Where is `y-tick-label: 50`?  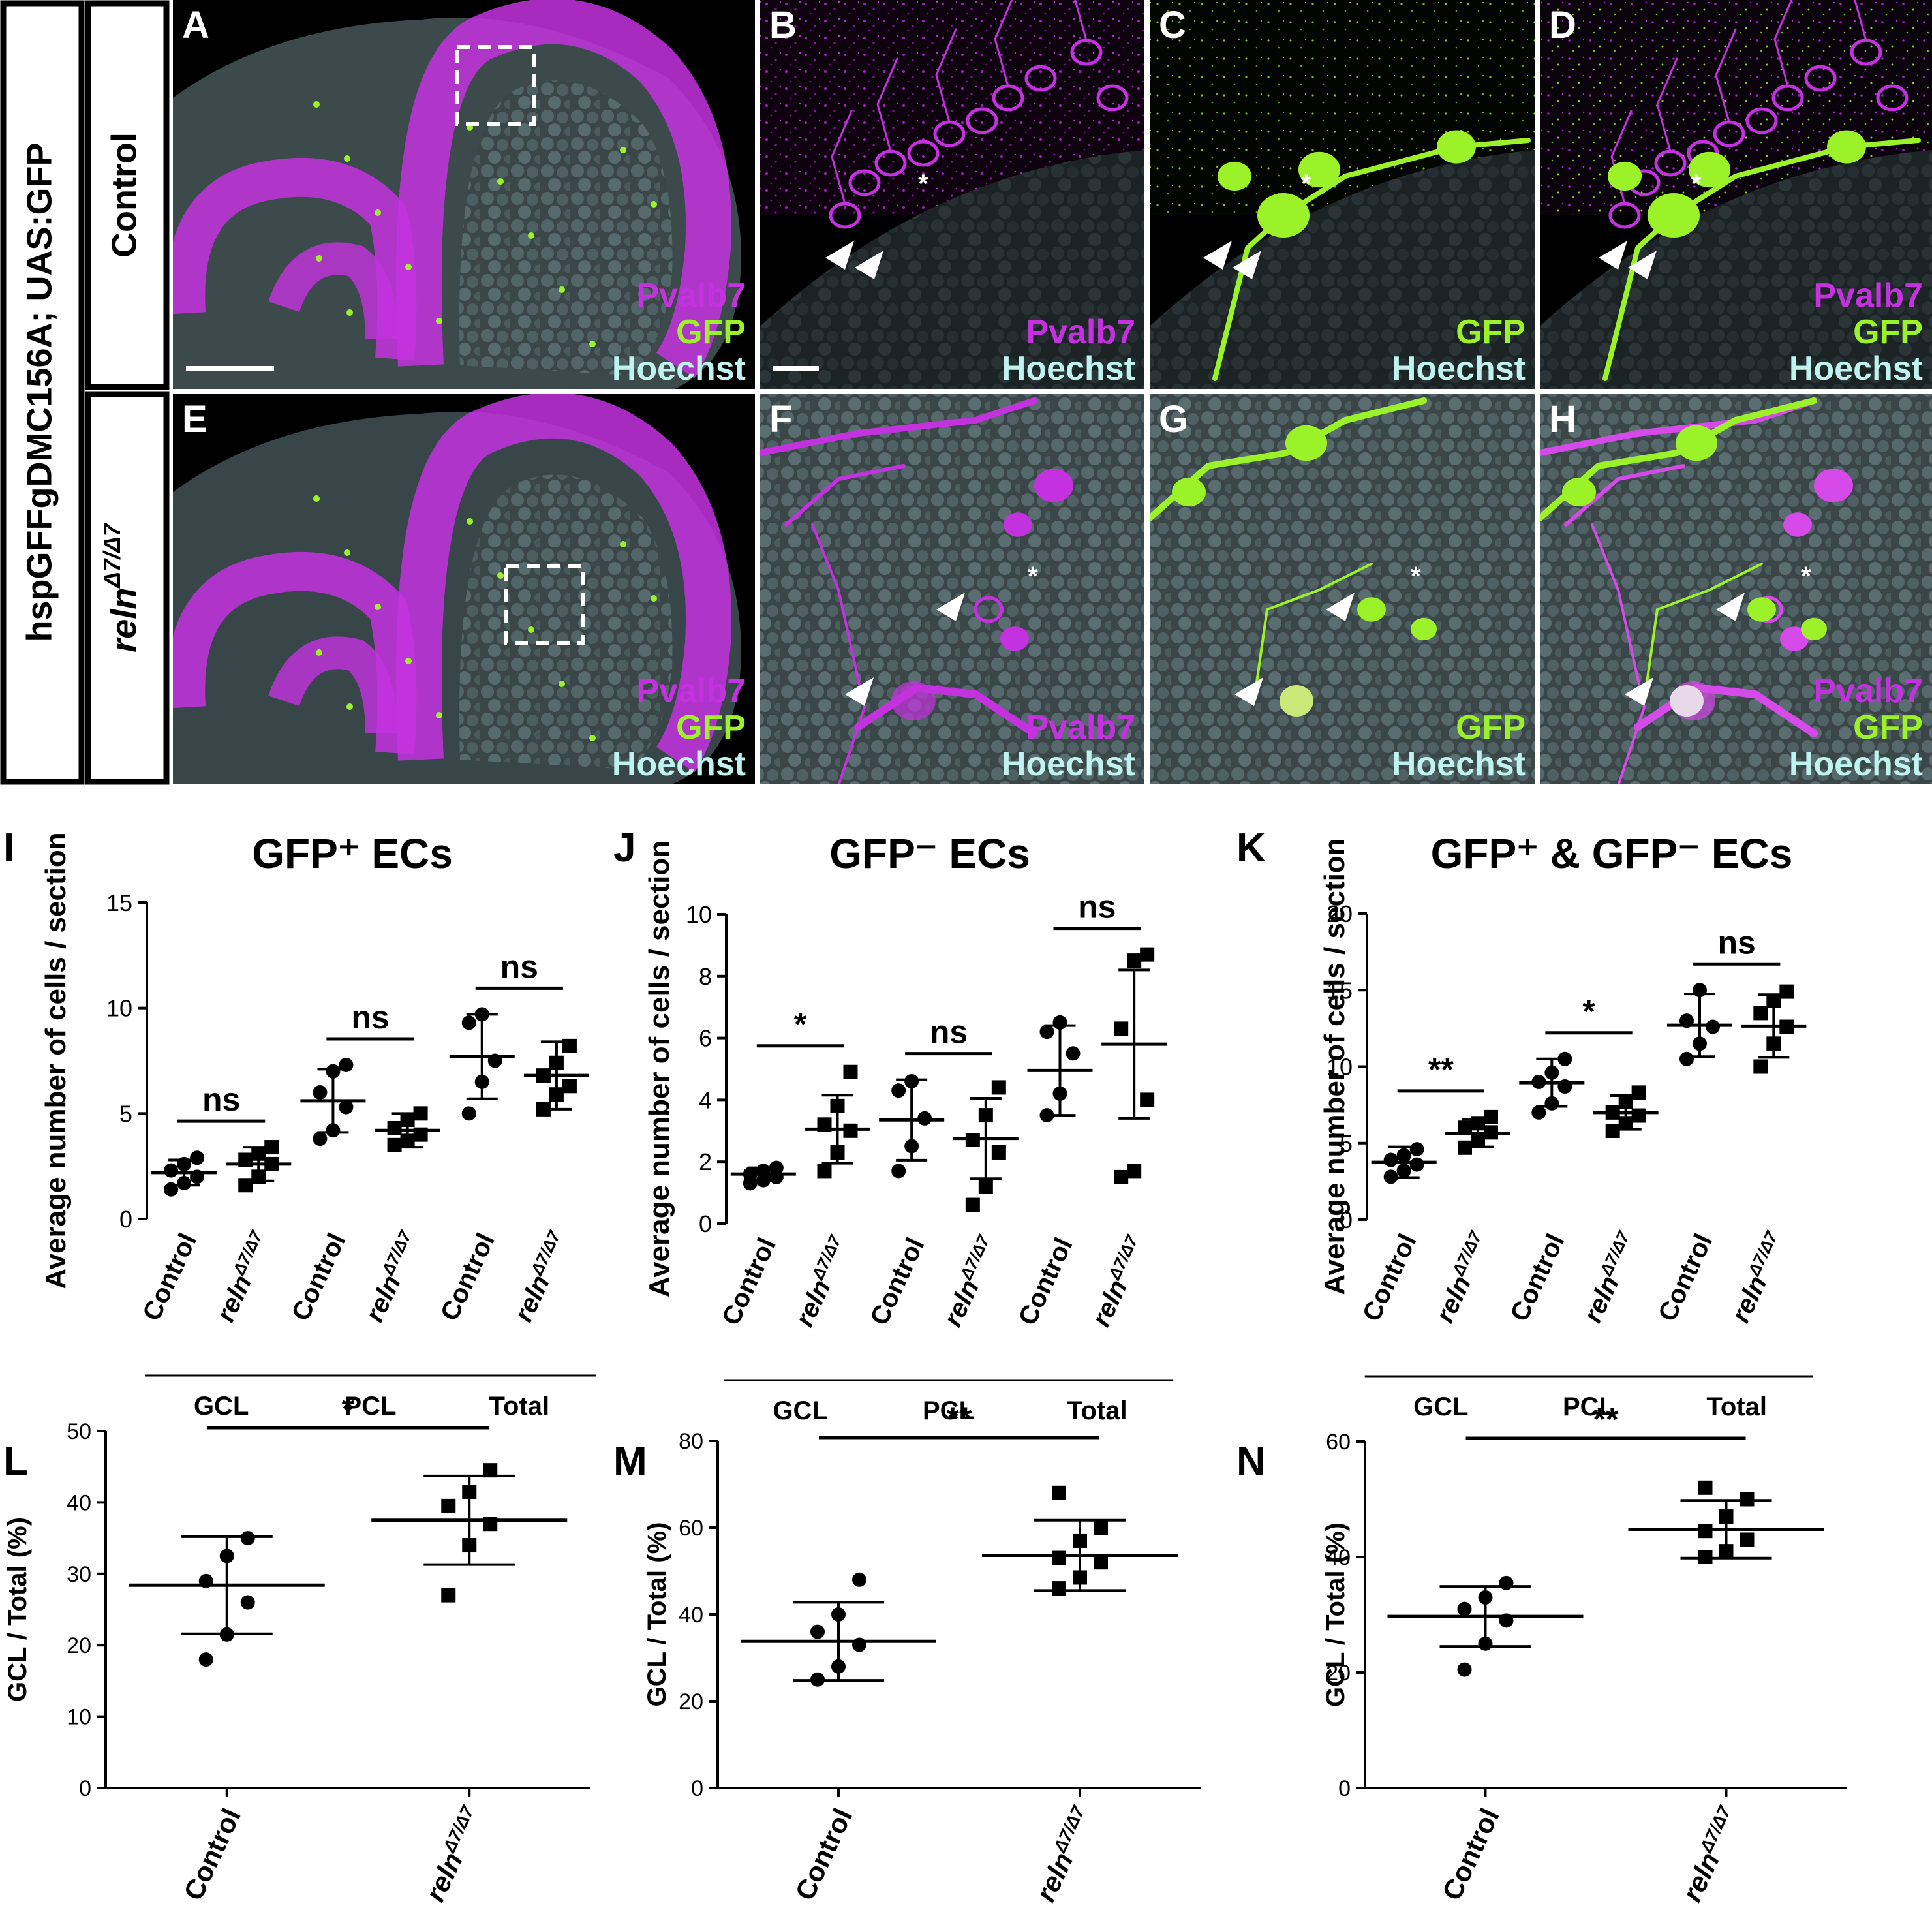
y-tick-label: 50 is located at coordinates (79, 1431).